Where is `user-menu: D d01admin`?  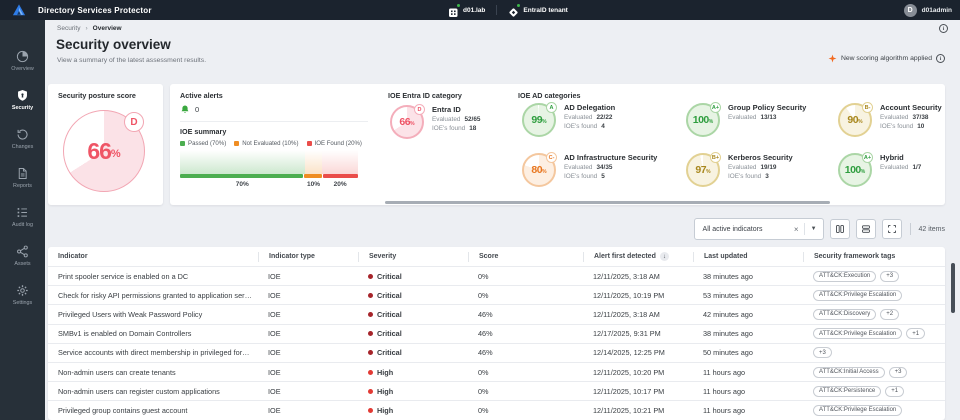
user-menu: D d01admin is located at coordinates (927, 10).